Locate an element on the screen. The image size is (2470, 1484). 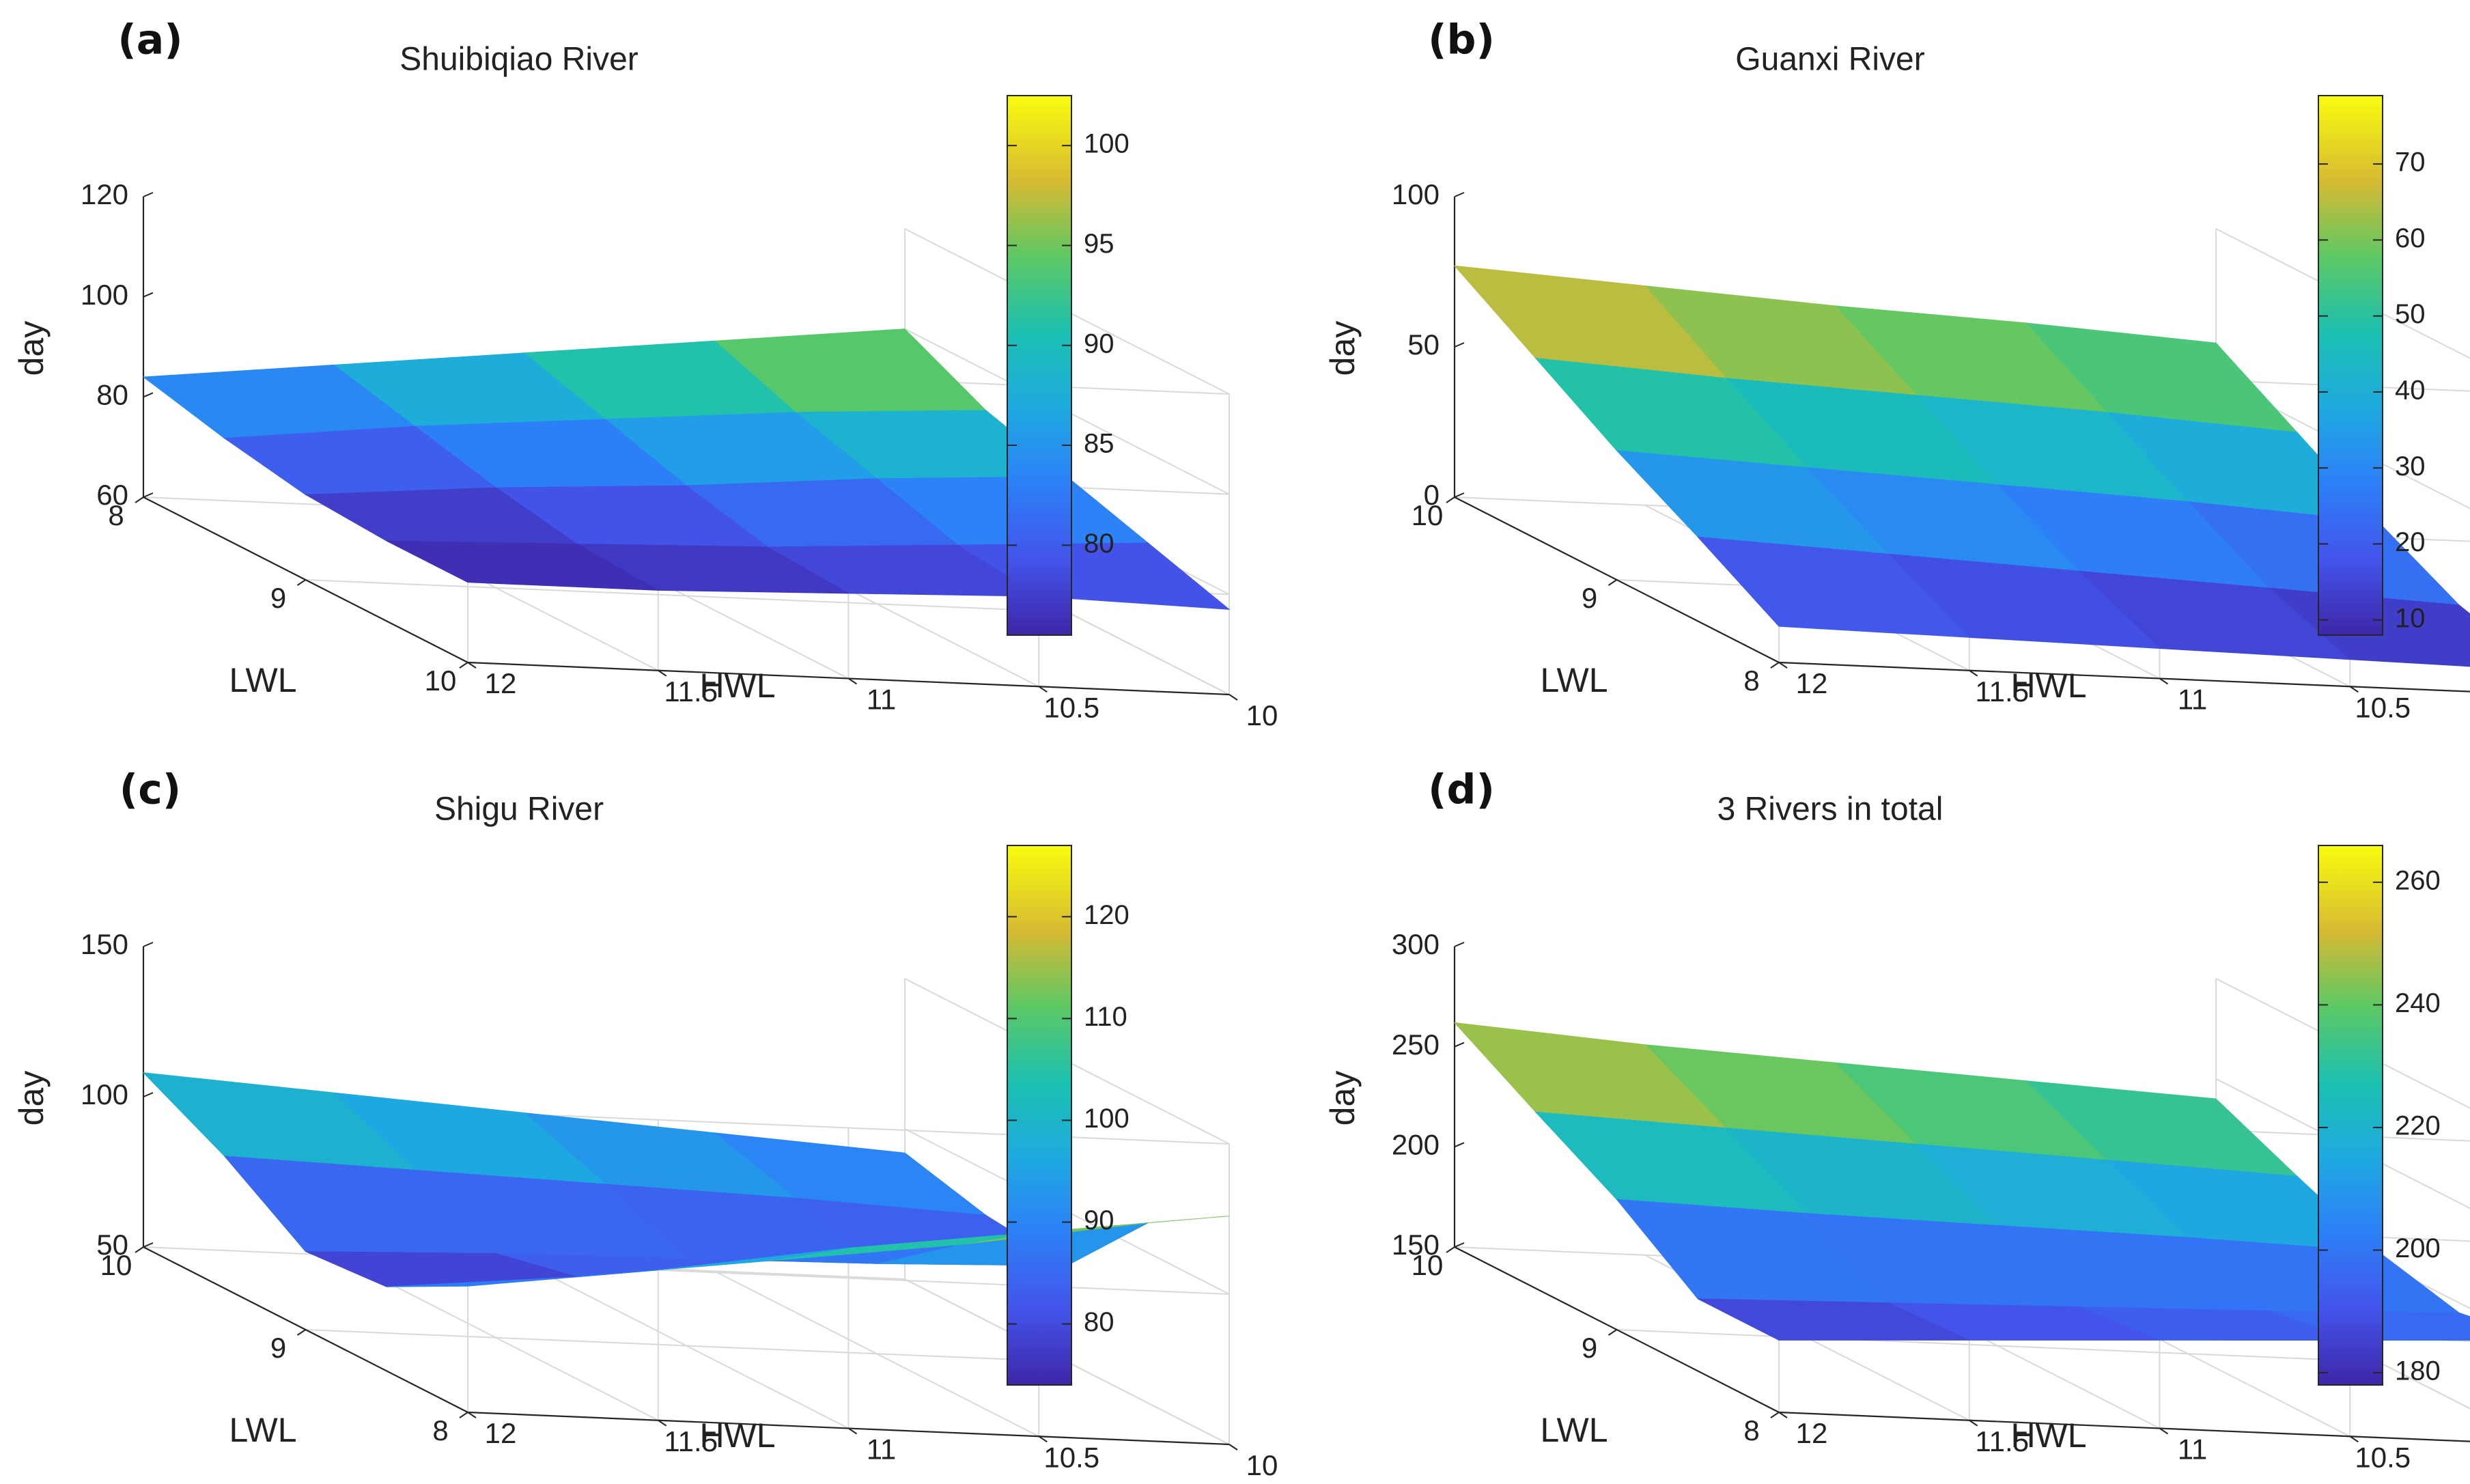
colorbar-tick-label: 95 is located at coordinates (1099, 244).